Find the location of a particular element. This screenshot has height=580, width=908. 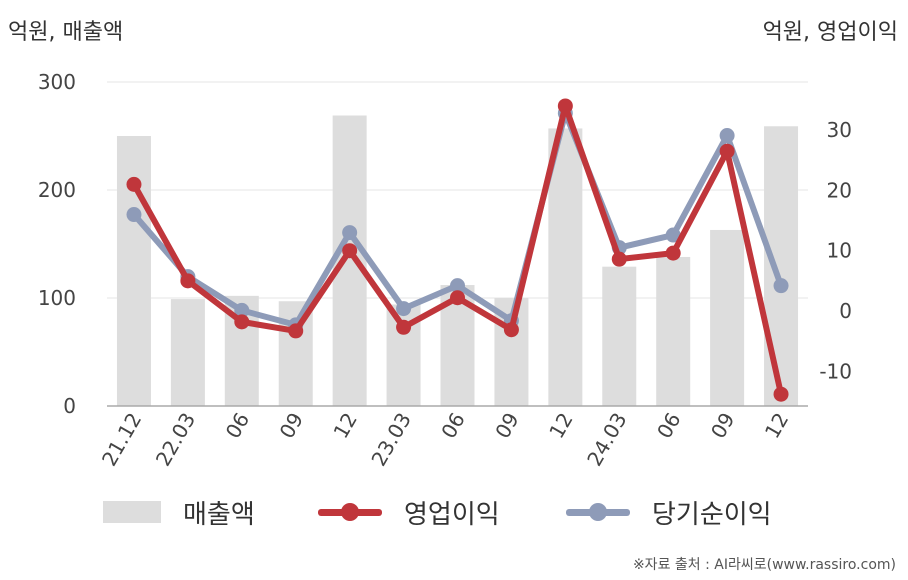

legend-item-sales: 매출액 is located at coordinates (179, 512).